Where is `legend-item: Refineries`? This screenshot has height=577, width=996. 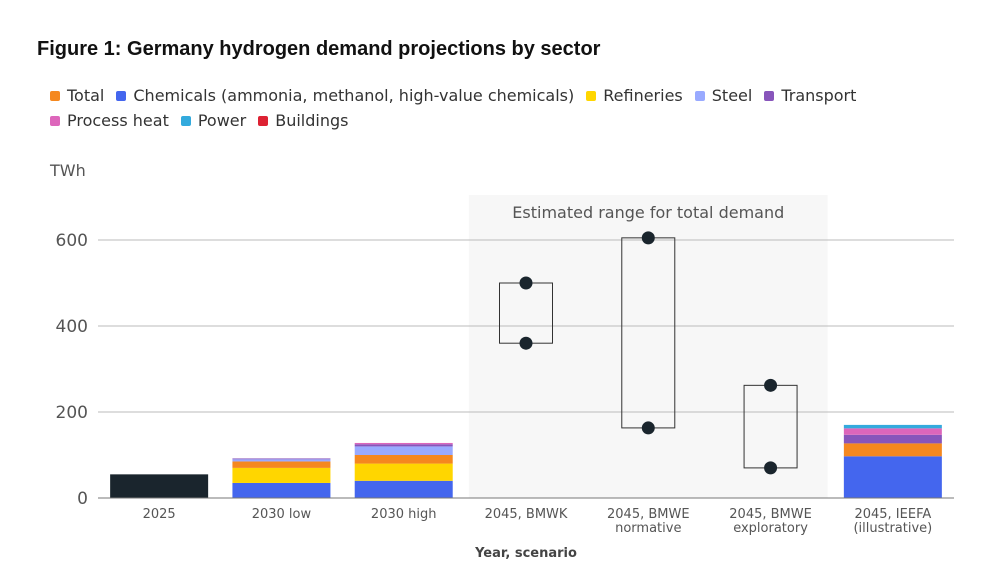 legend-item: Refineries is located at coordinates (634, 95).